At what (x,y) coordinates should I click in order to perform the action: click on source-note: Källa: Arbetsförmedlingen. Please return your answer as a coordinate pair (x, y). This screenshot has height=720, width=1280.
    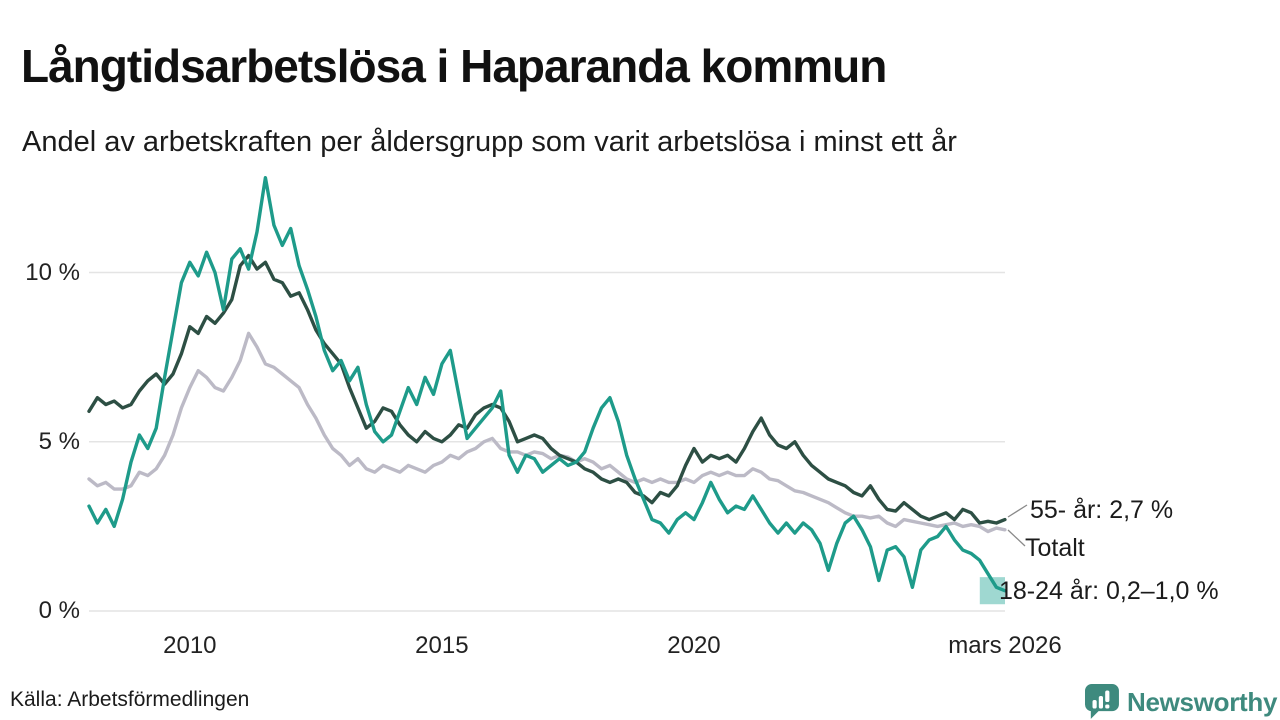
    Looking at the image, I should click on (130, 699).